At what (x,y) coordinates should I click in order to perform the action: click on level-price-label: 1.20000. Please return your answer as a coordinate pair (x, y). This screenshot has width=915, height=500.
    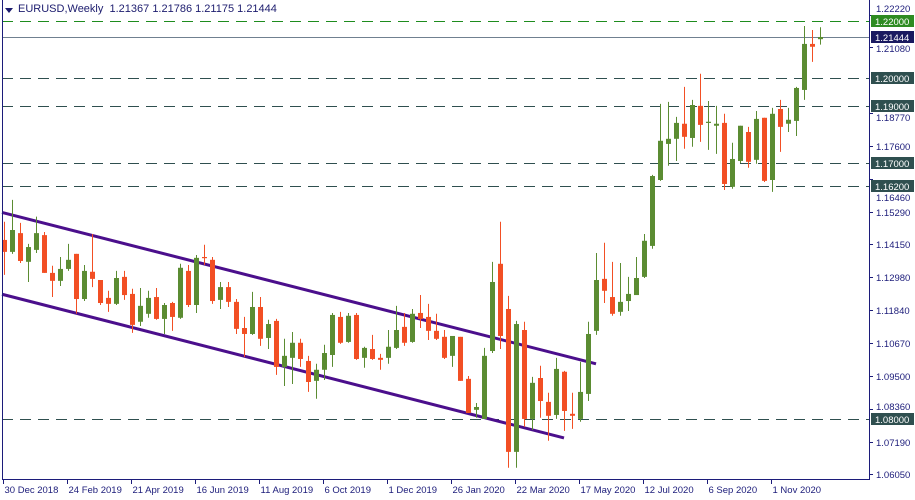
    Looking at the image, I should click on (892, 79).